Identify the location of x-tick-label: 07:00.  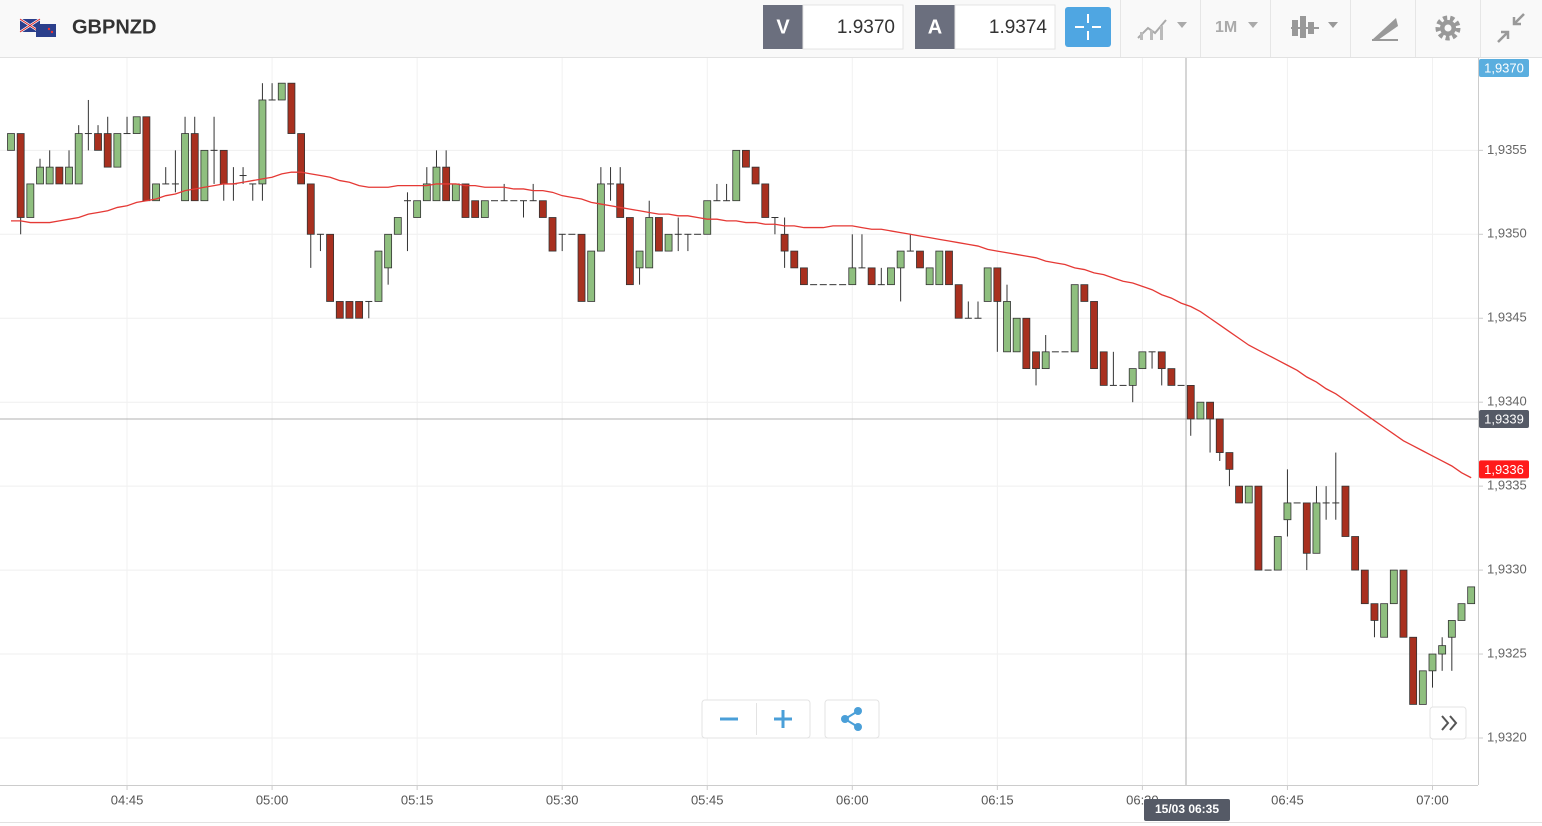
(1432, 799).